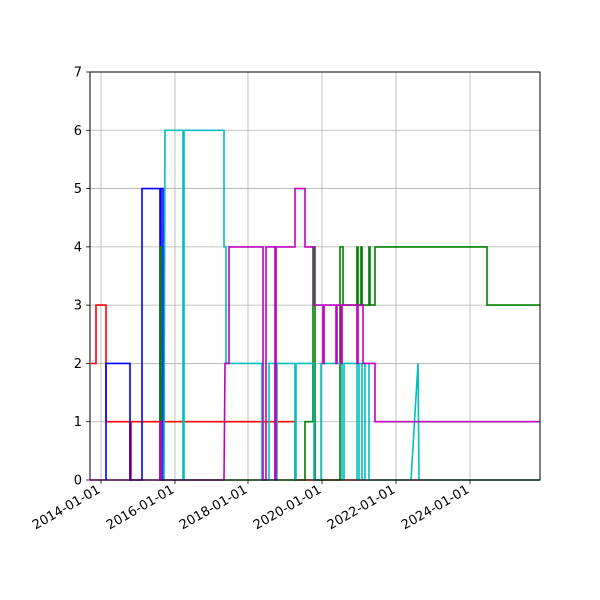  What do you see at coordinates (78, 481) in the screenshot?
I see `y-tick-label: 0` at bounding box center [78, 481].